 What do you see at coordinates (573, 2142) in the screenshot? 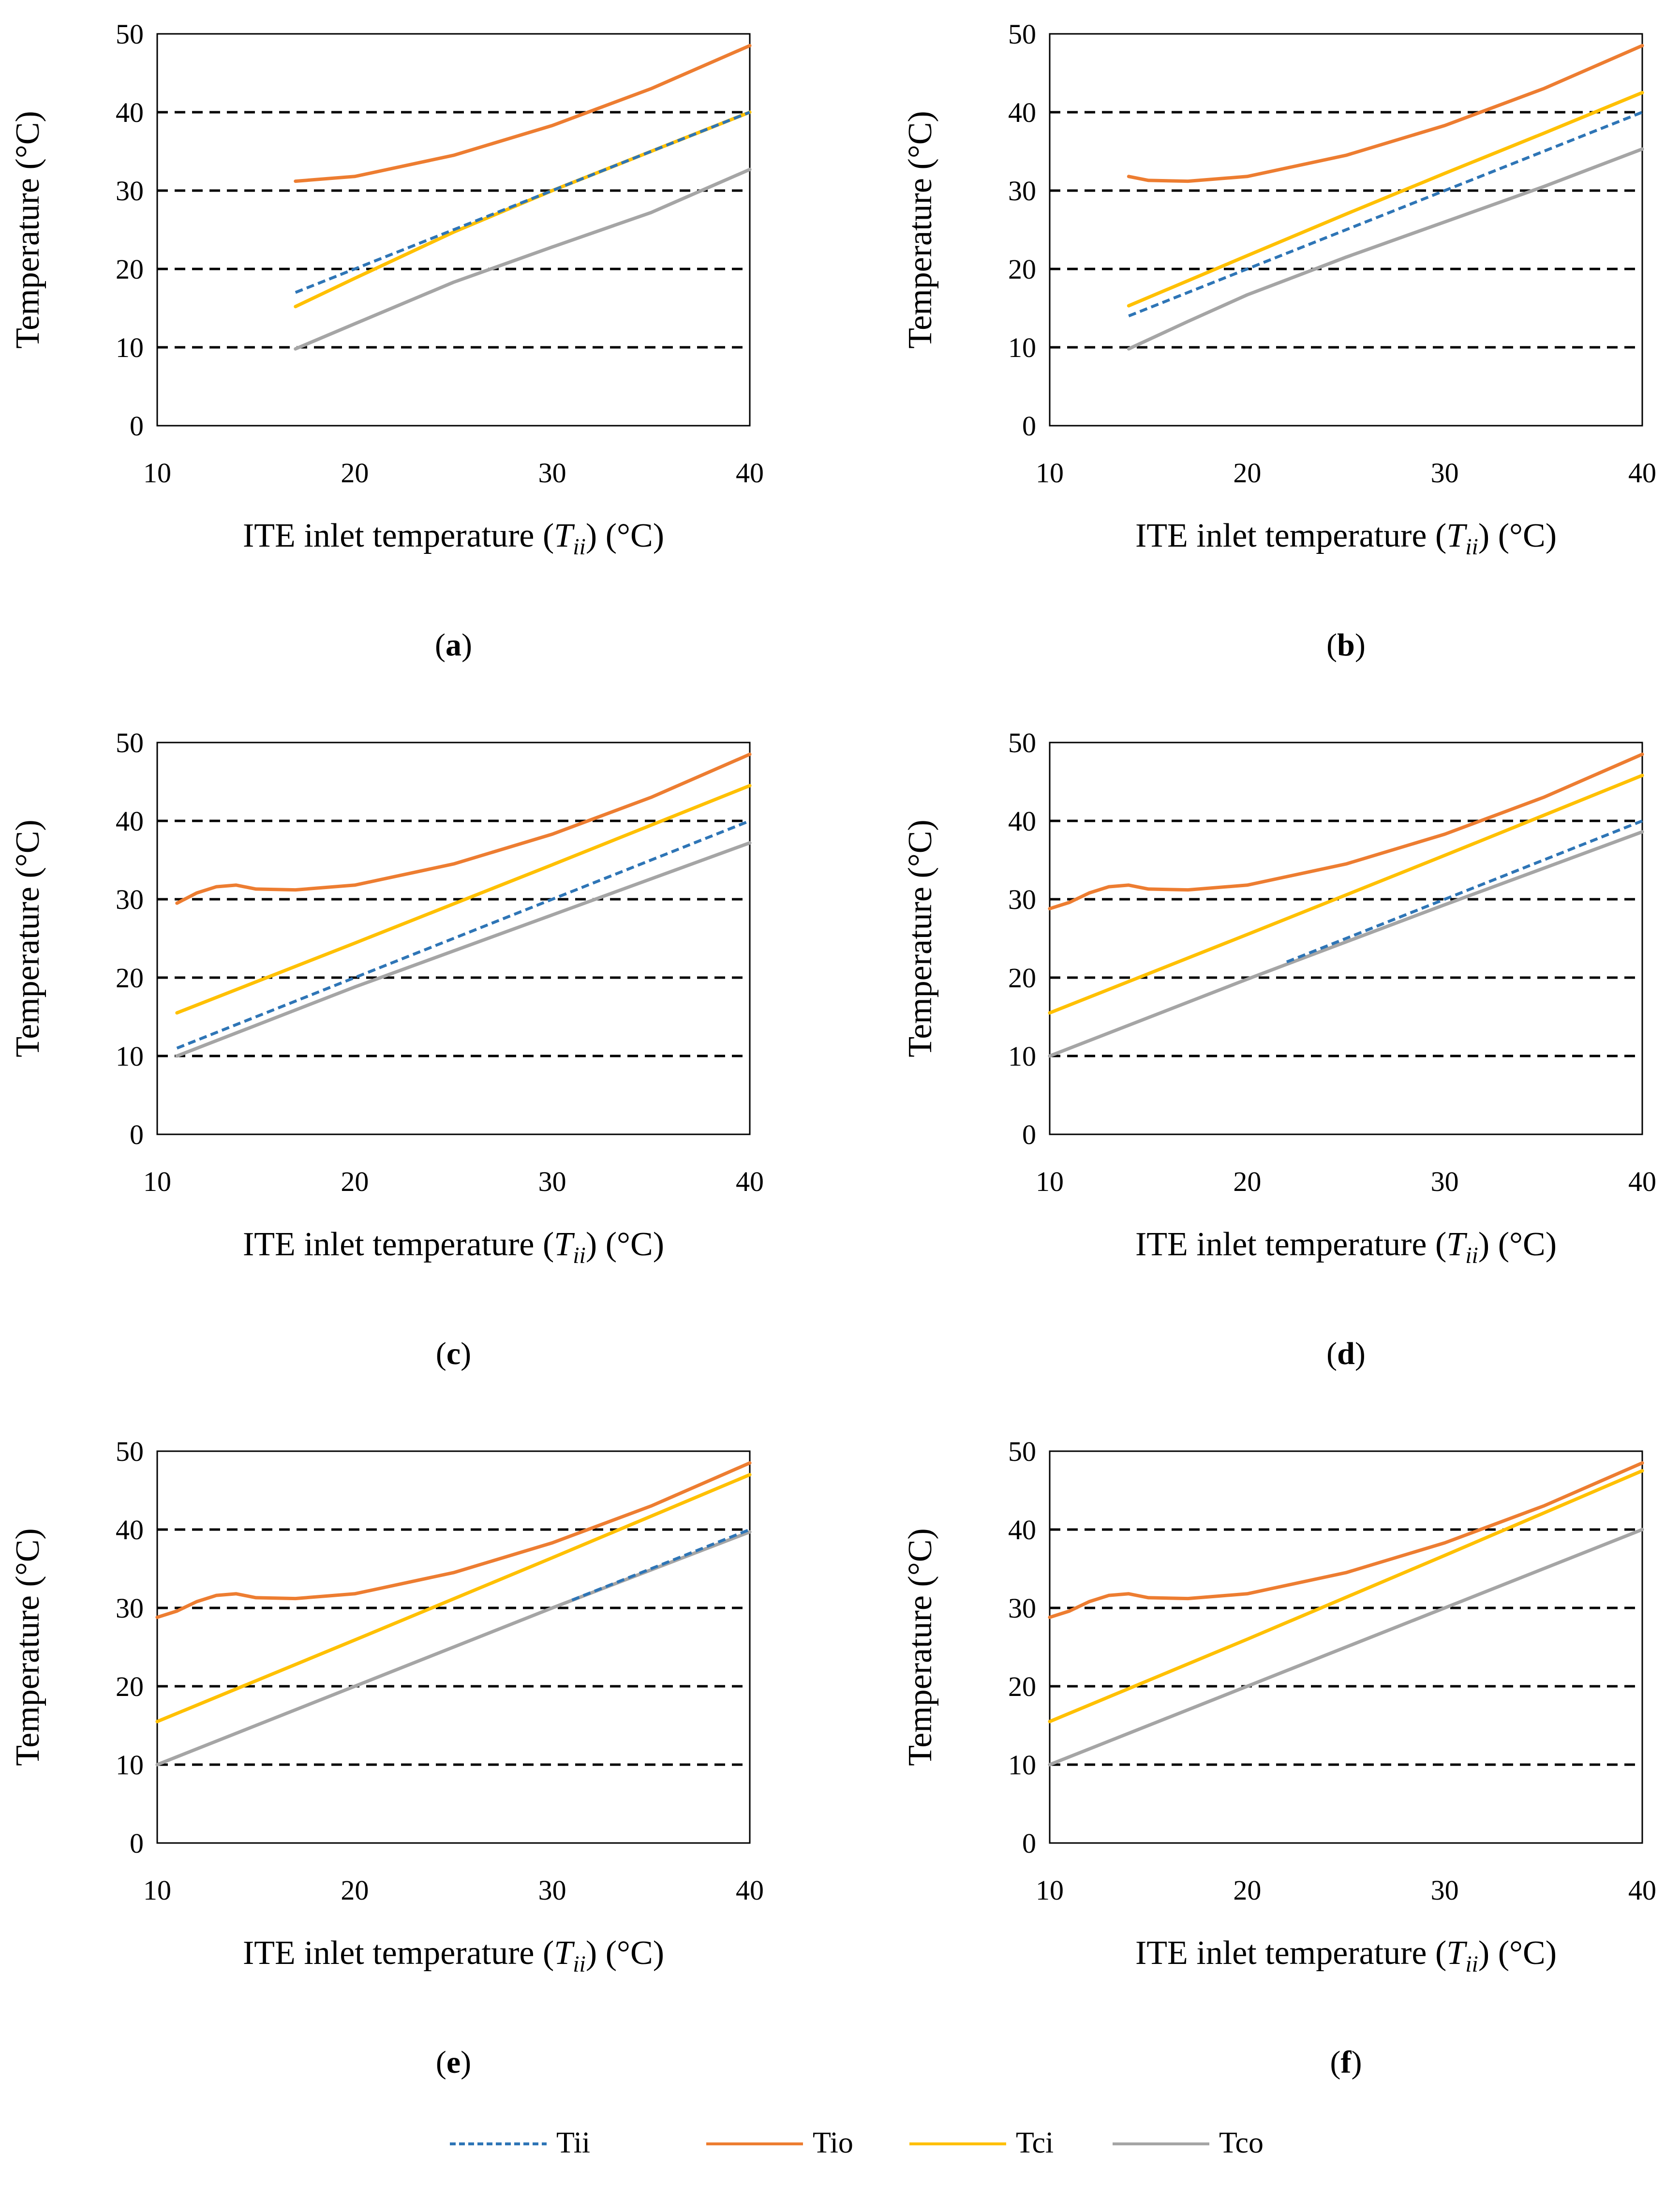
I see `legend-label-tii: Tii` at bounding box center [573, 2142].